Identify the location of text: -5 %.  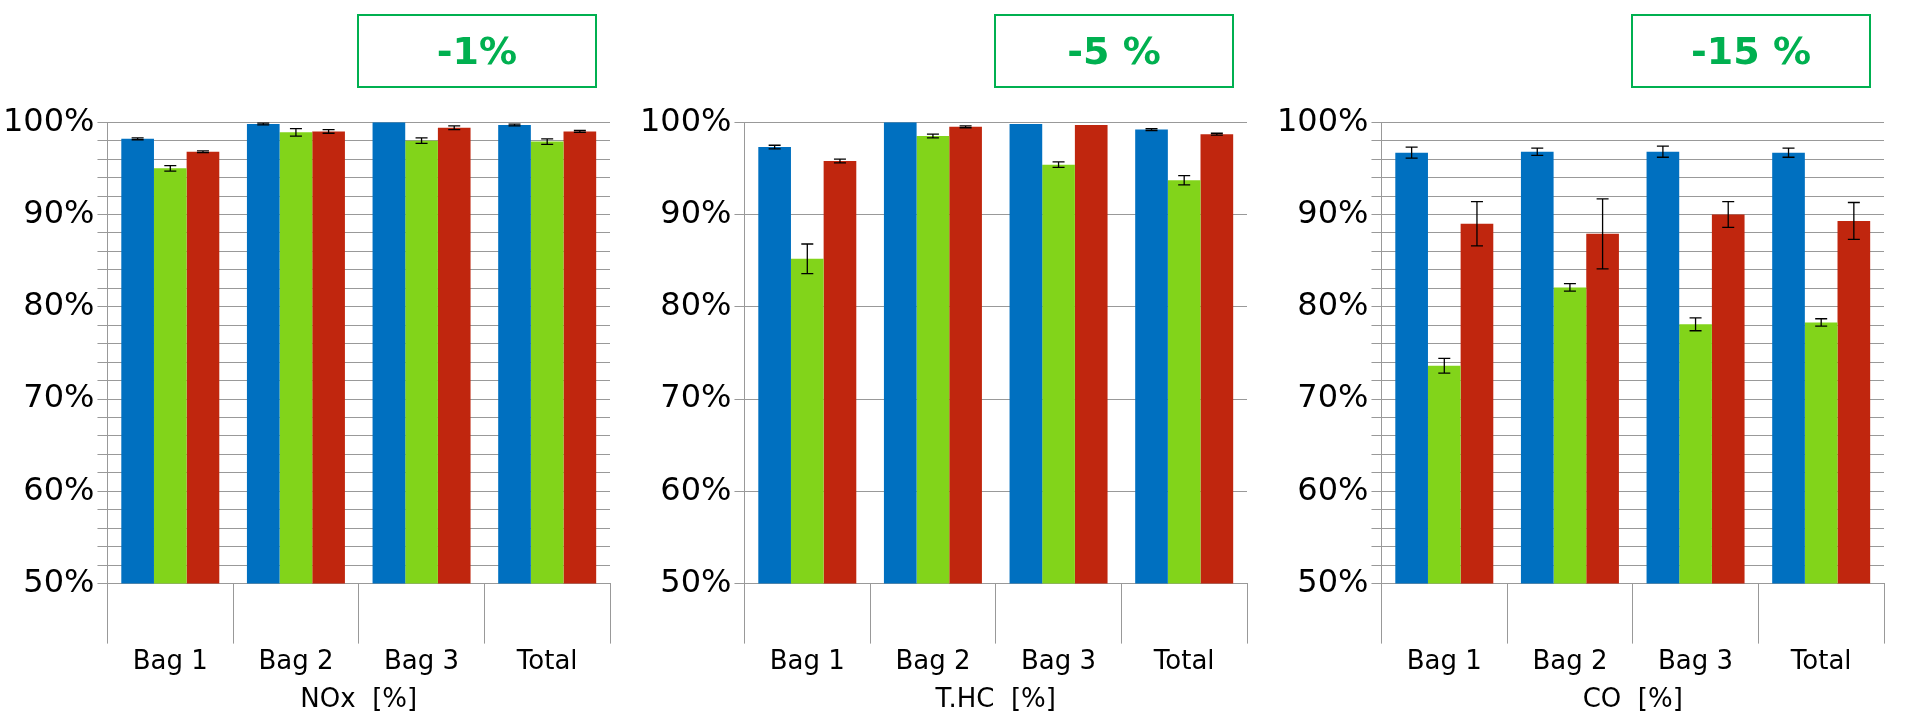
(1114, 51).